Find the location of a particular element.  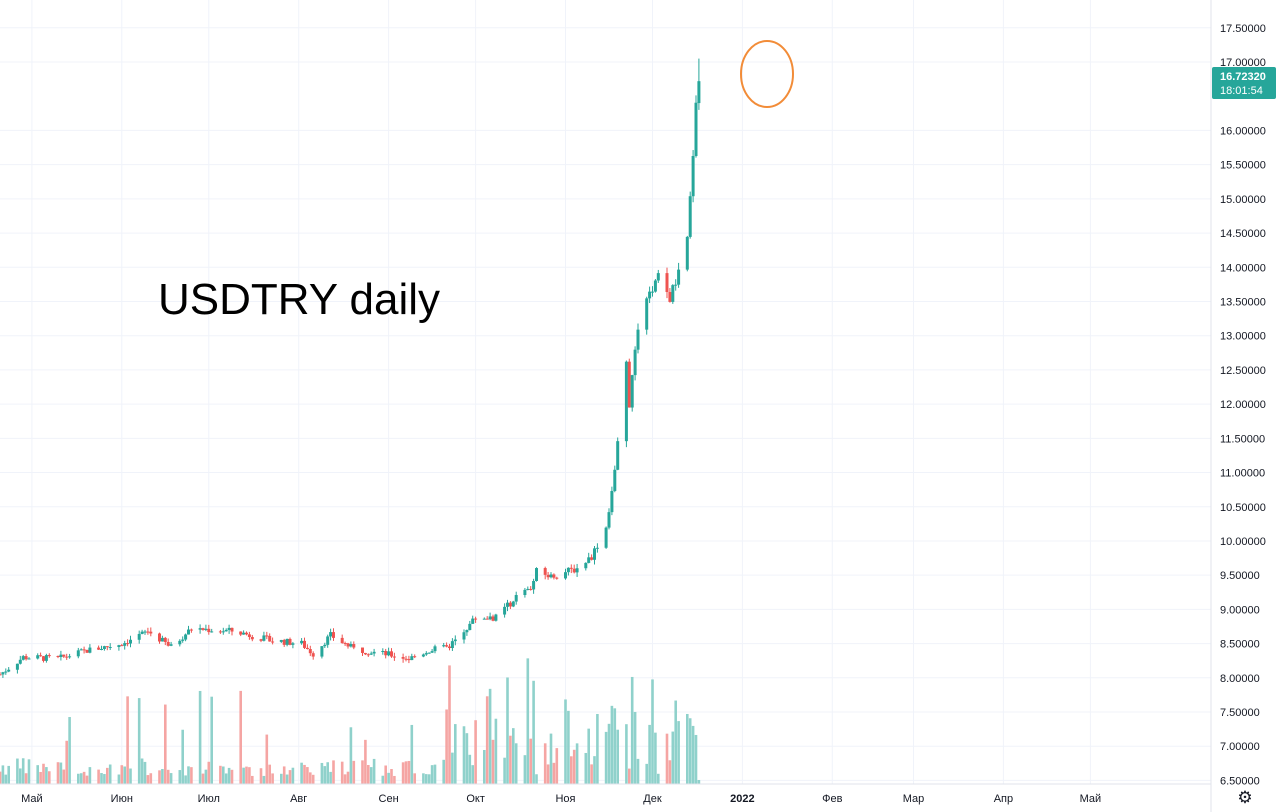

y-tick-label: 15.50000 is located at coordinates (1243, 166).